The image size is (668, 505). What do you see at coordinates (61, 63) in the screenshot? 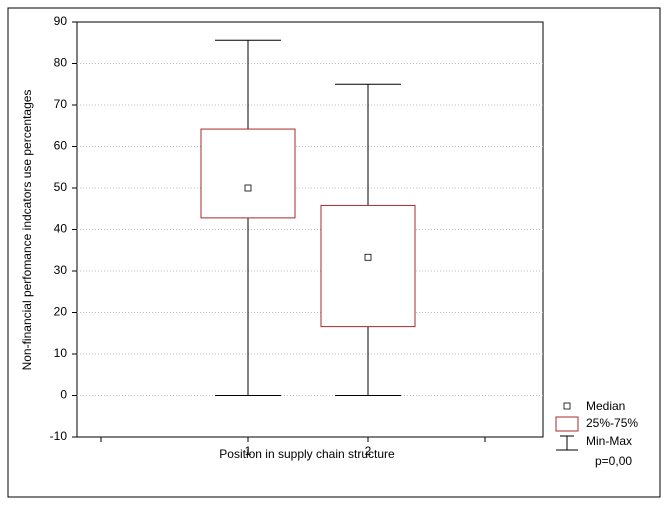
I see `y-tick-label: 80` at bounding box center [61, 63].